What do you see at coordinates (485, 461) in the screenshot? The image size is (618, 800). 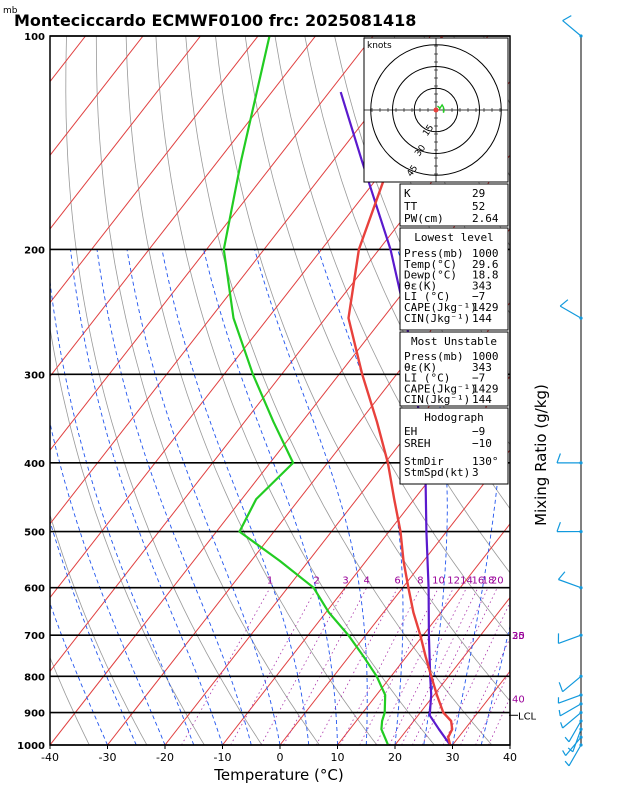 I see `hodograph-row-value: 130°` at bounding box center [485, 461].